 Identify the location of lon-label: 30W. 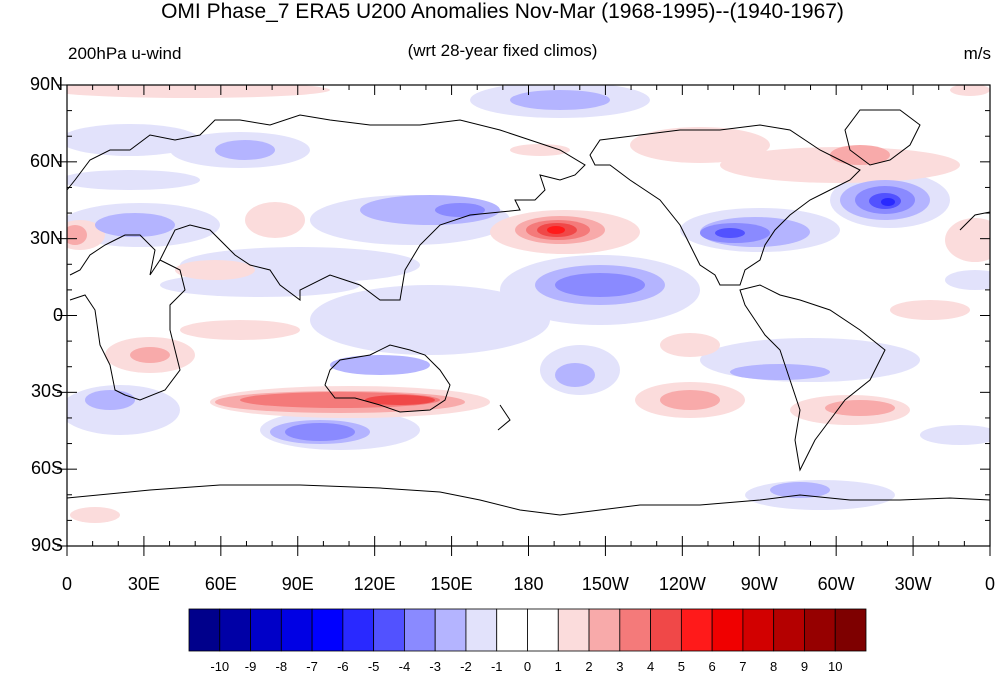
(913, 584).